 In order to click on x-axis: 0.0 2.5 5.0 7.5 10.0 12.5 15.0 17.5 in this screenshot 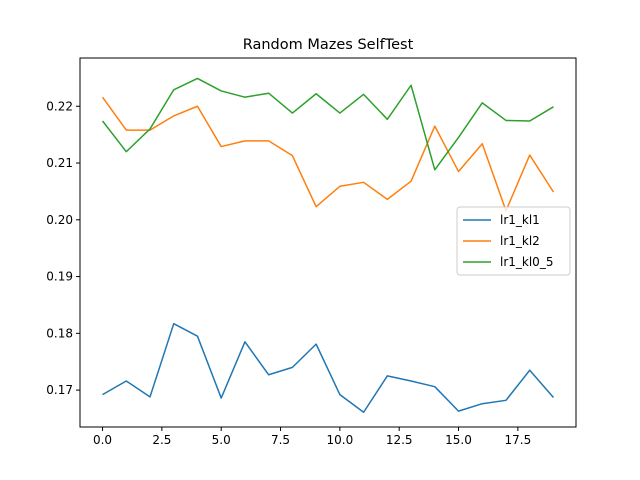, I will do `click(312, 437)`.